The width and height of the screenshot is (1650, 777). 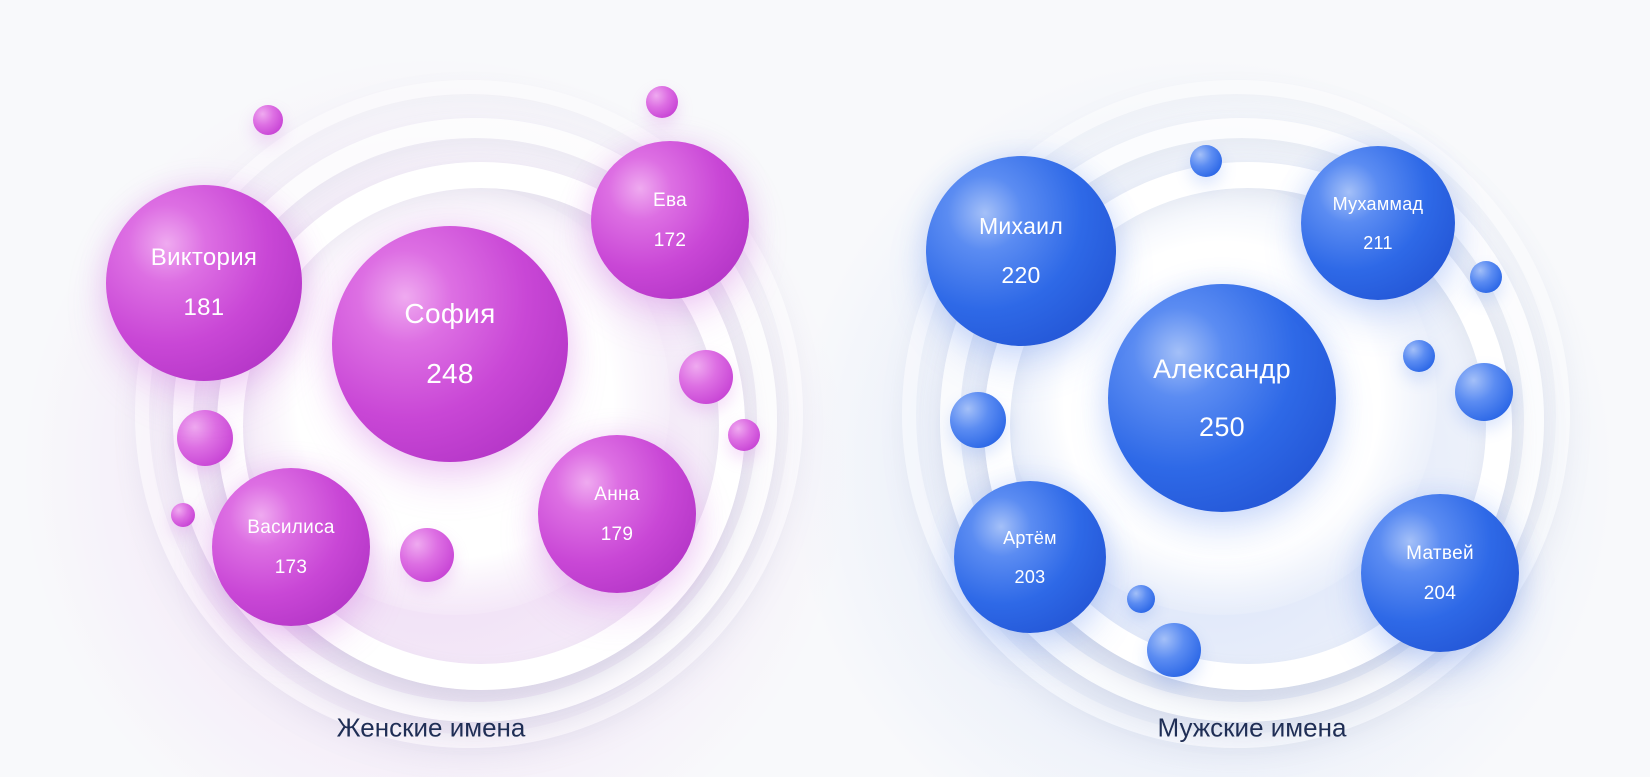 I want to click on male-names-caption: Мужские имена, so click(x=1252, y=727).